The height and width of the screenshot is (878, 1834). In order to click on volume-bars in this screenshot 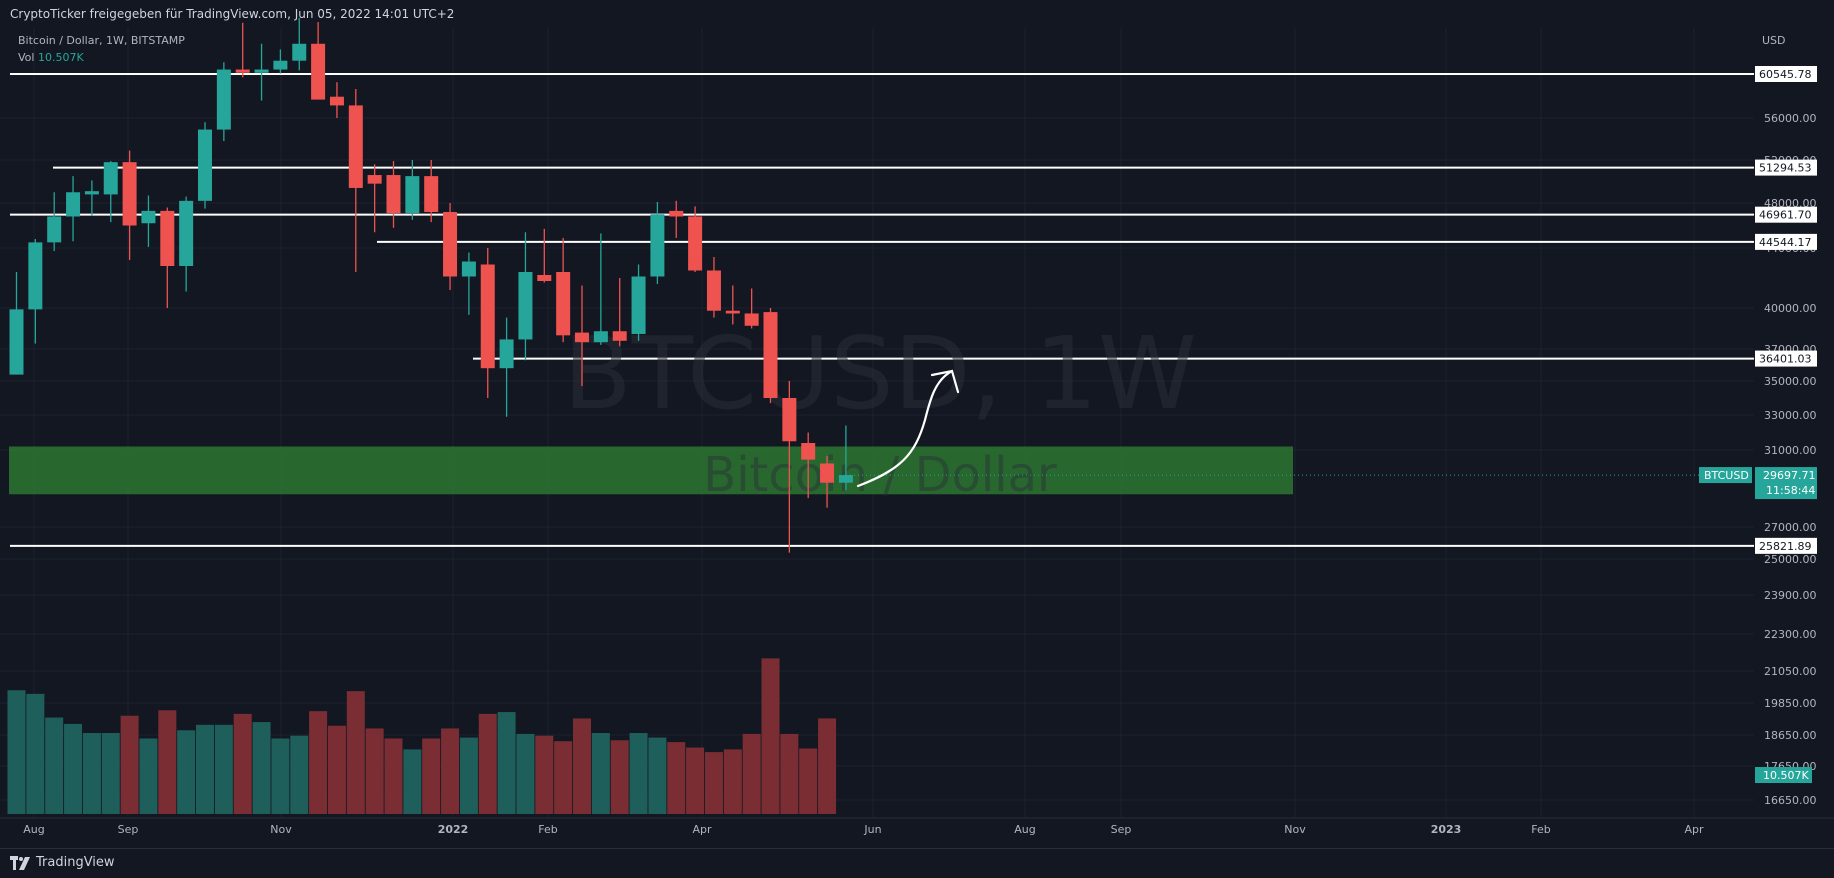, I will do `click(422, 736)`.